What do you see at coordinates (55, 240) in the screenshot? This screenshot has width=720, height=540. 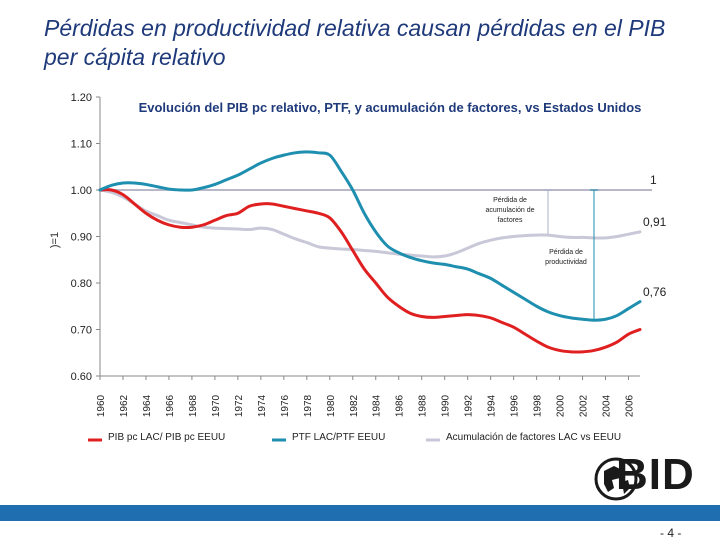 I see `y-axis-label: )=1` at bounding box center [55, 240].